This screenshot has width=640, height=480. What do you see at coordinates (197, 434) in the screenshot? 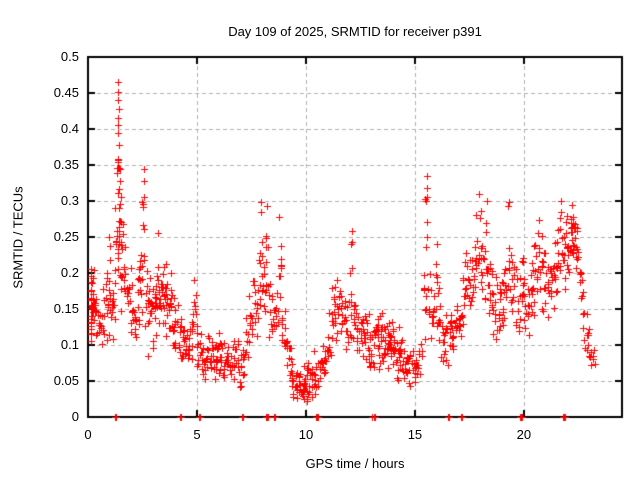
I see `x-tick-label: 5` at bounding box center [197, 434].